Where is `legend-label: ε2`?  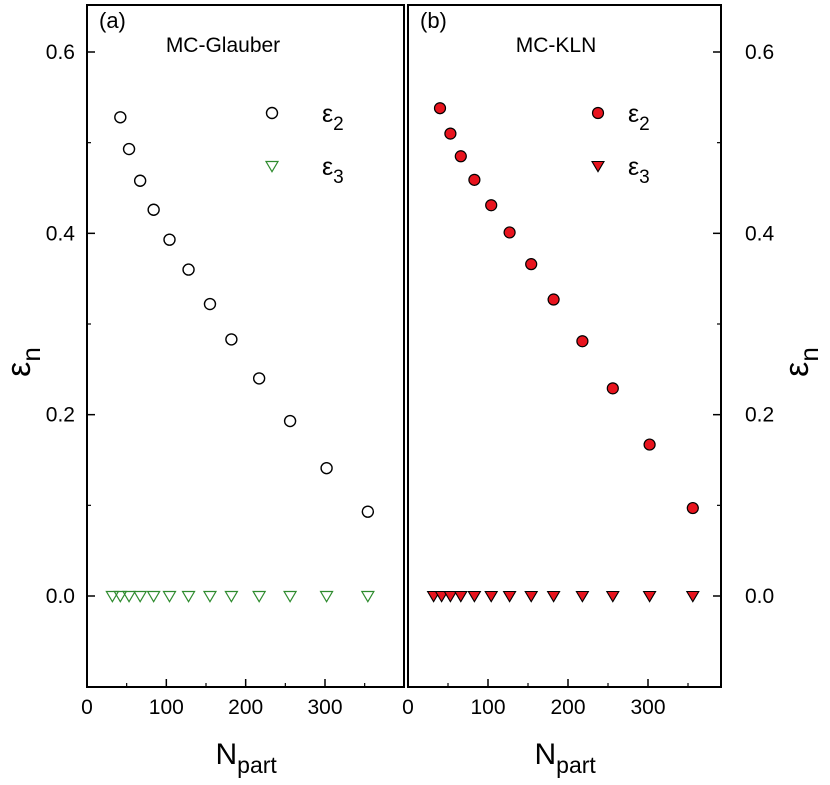 legend-label: ε2 is located at coordinates (333, 117).